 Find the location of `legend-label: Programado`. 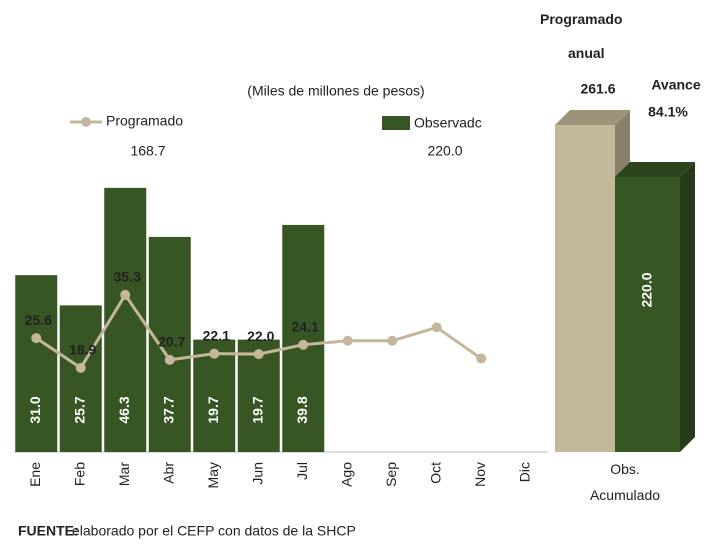

legend-label: Programado is located at coordinates (144, 121).